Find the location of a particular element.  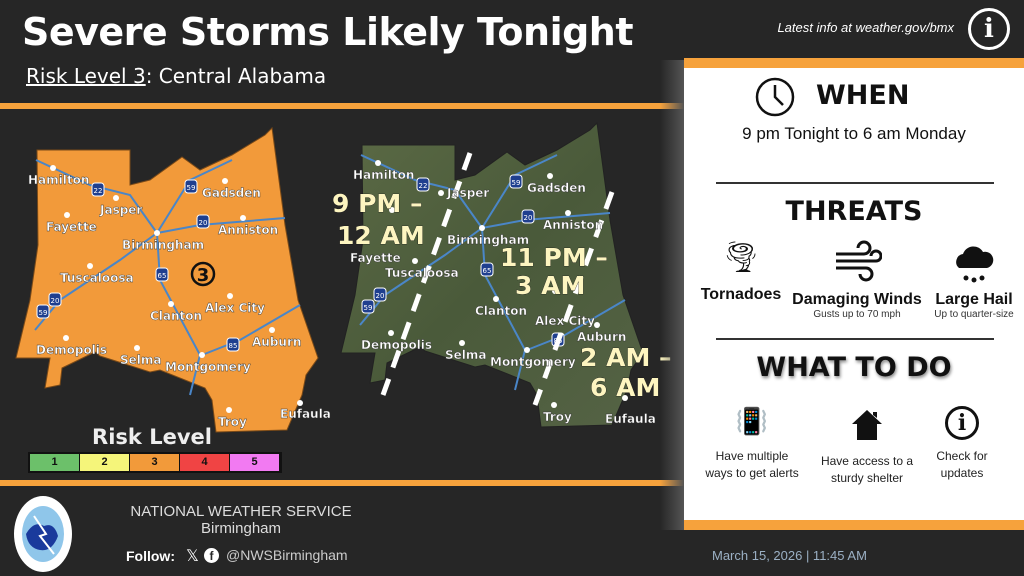

legend-level-2: 2 is located at coordinates (105, 462).